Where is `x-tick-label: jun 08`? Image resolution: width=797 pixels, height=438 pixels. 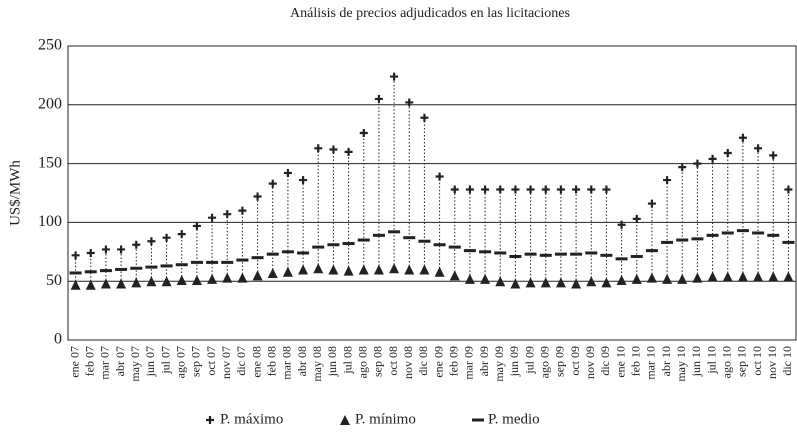 x-tick-label: jun 08 is located at coordinates (332, 361).